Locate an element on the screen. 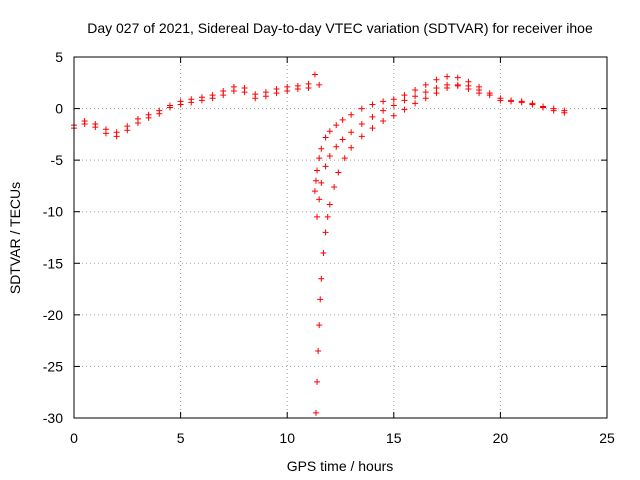 The height and width of the screenshot is (480, 640). x-tick-label: 10 is located at coordinates (287, 438).